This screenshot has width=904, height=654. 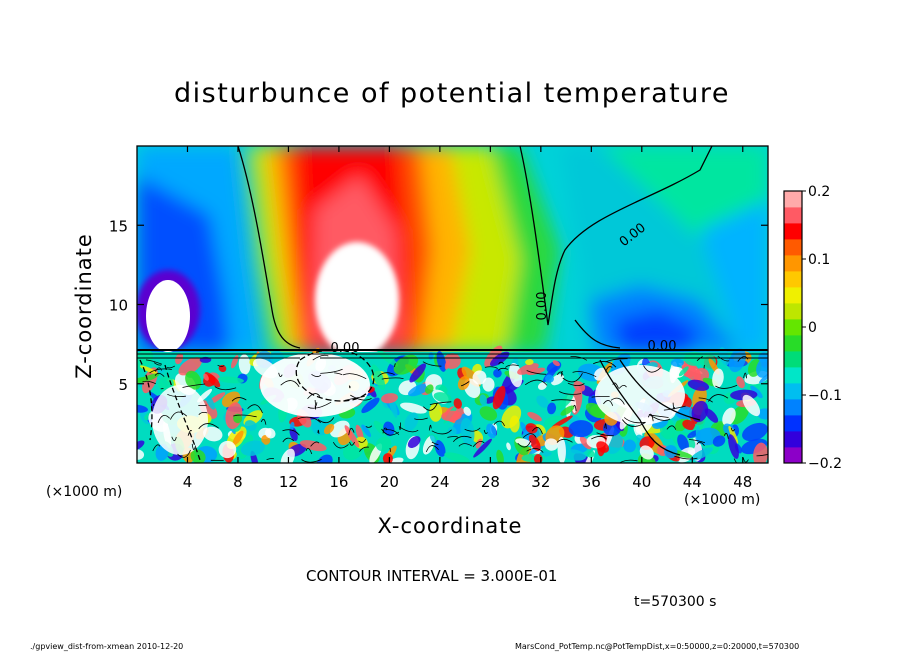 What do you see at coordinates (540, 482) in the screenshot?
I see `x-tick-label: 32` at bounding box center [540, 482].